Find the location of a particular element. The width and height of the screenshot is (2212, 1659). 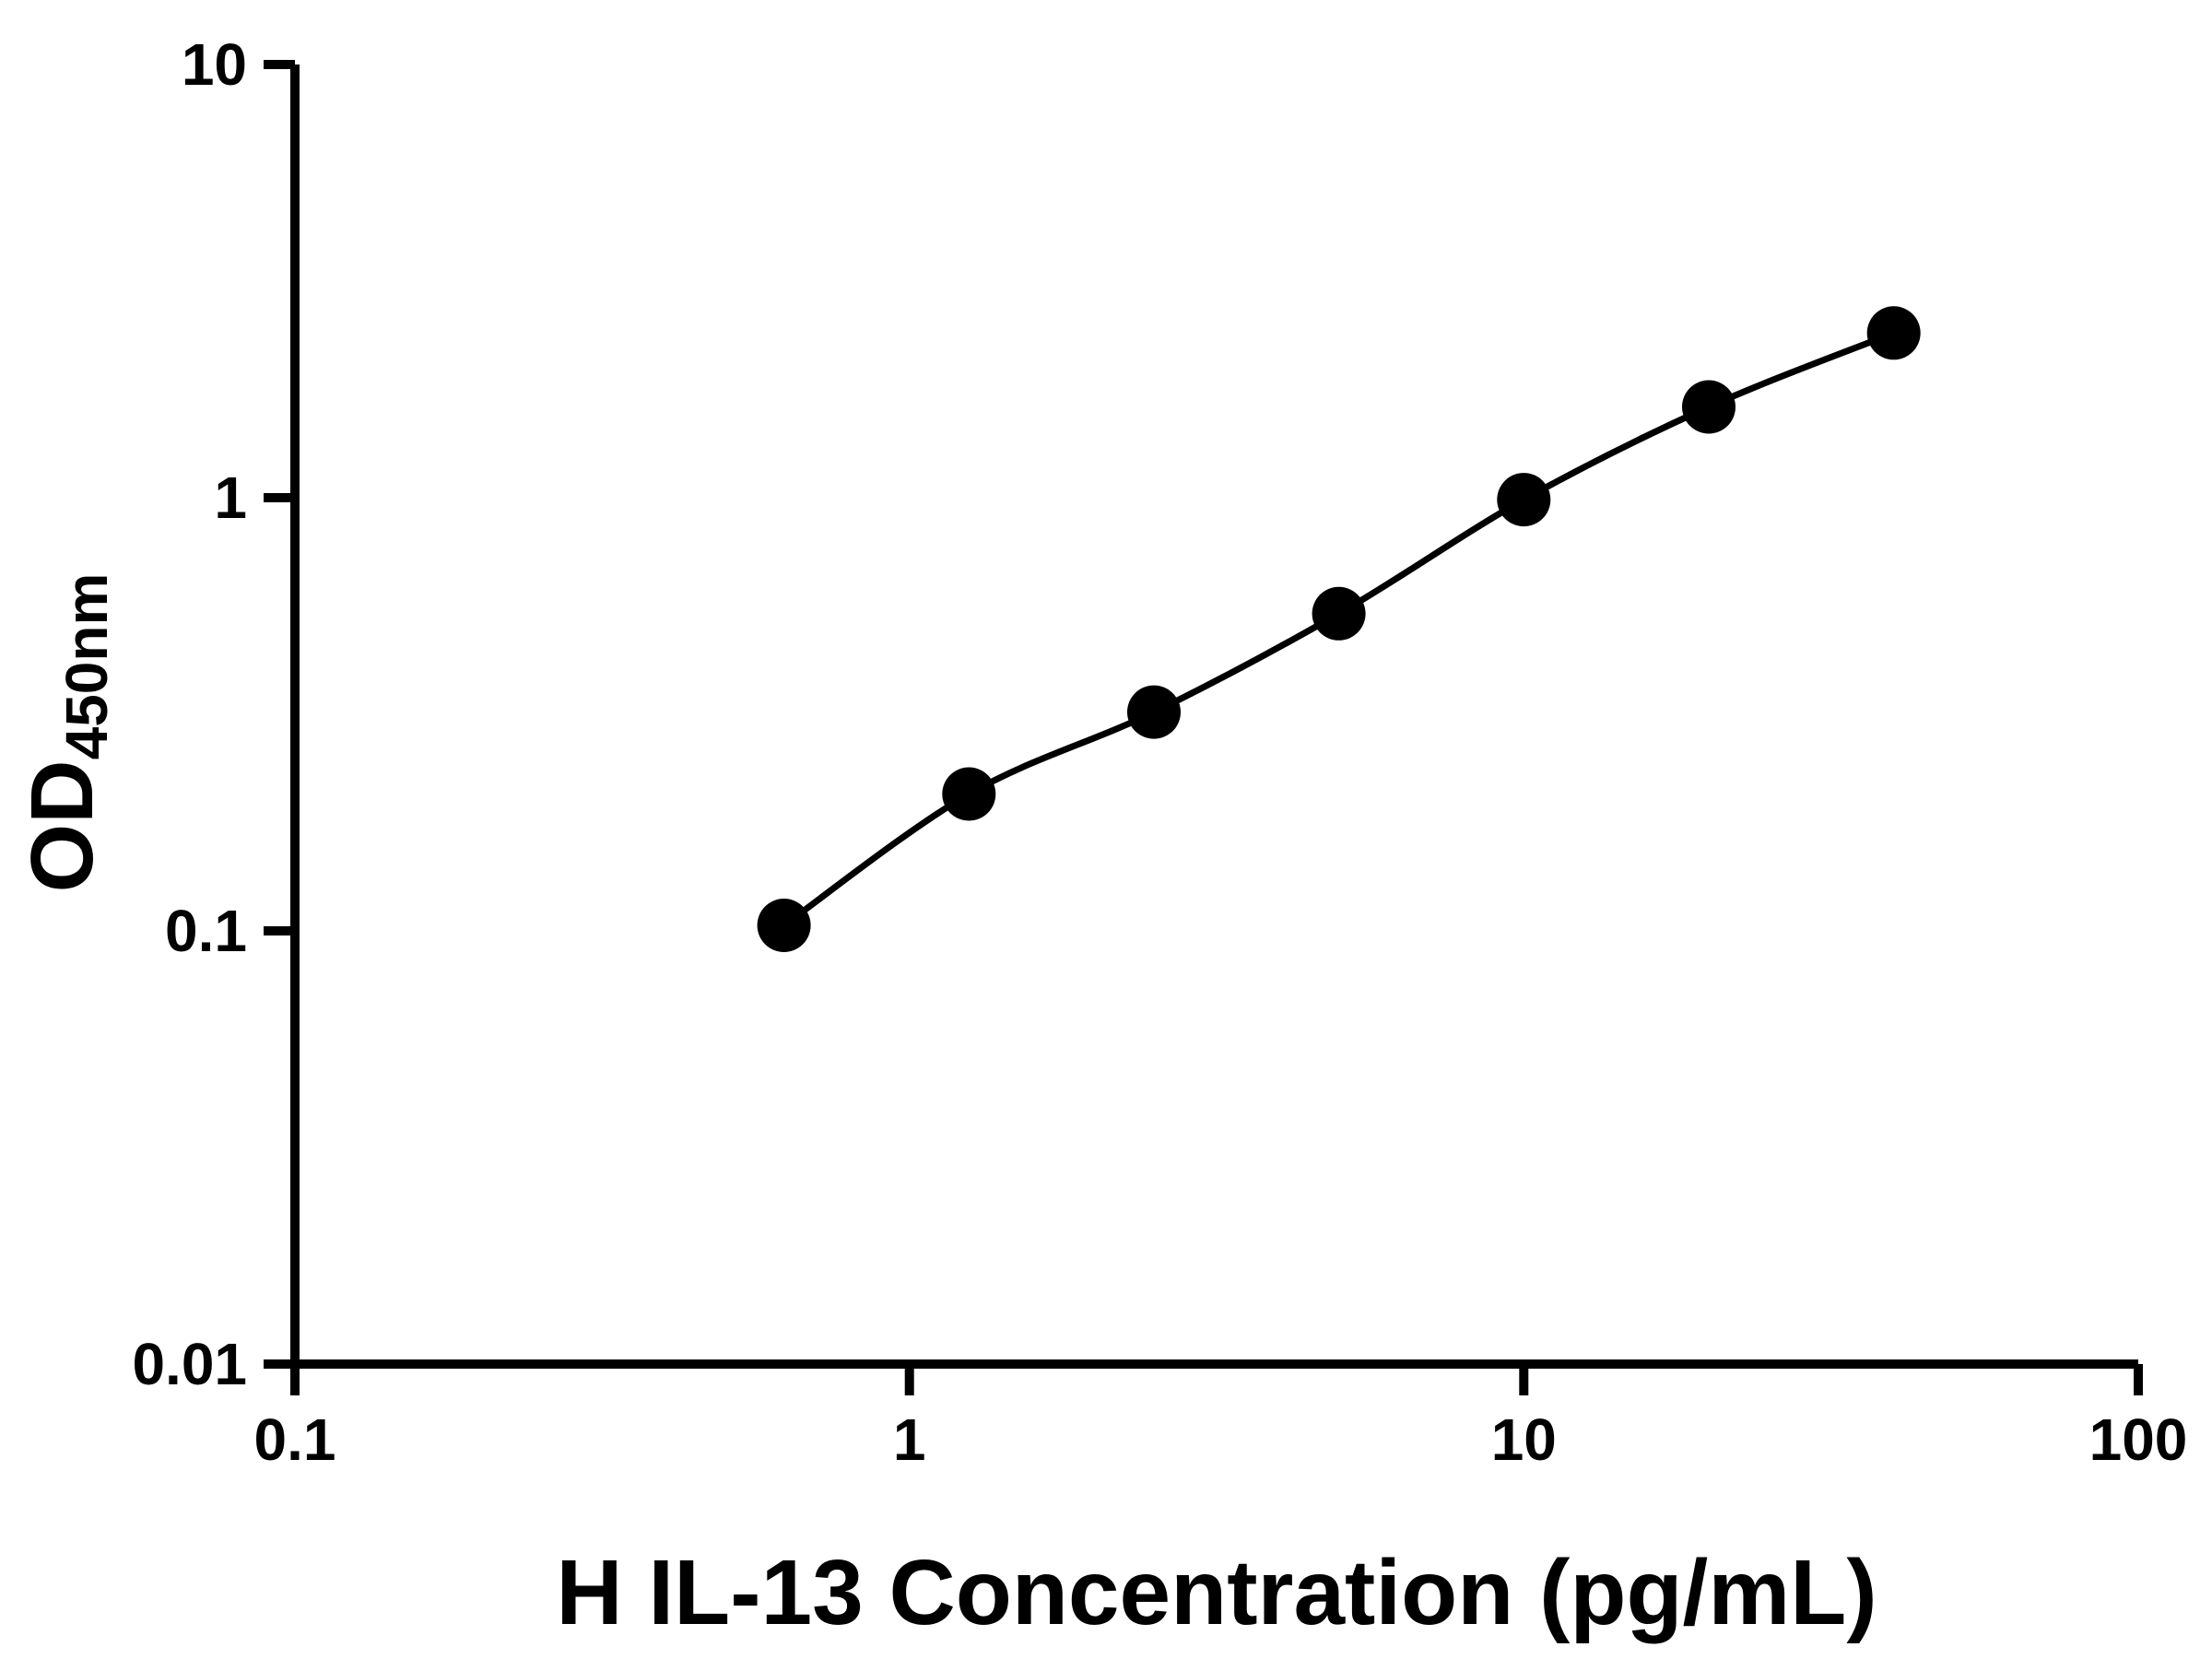

y-axis-title: OD450nm is located at coordinates (66, 733).